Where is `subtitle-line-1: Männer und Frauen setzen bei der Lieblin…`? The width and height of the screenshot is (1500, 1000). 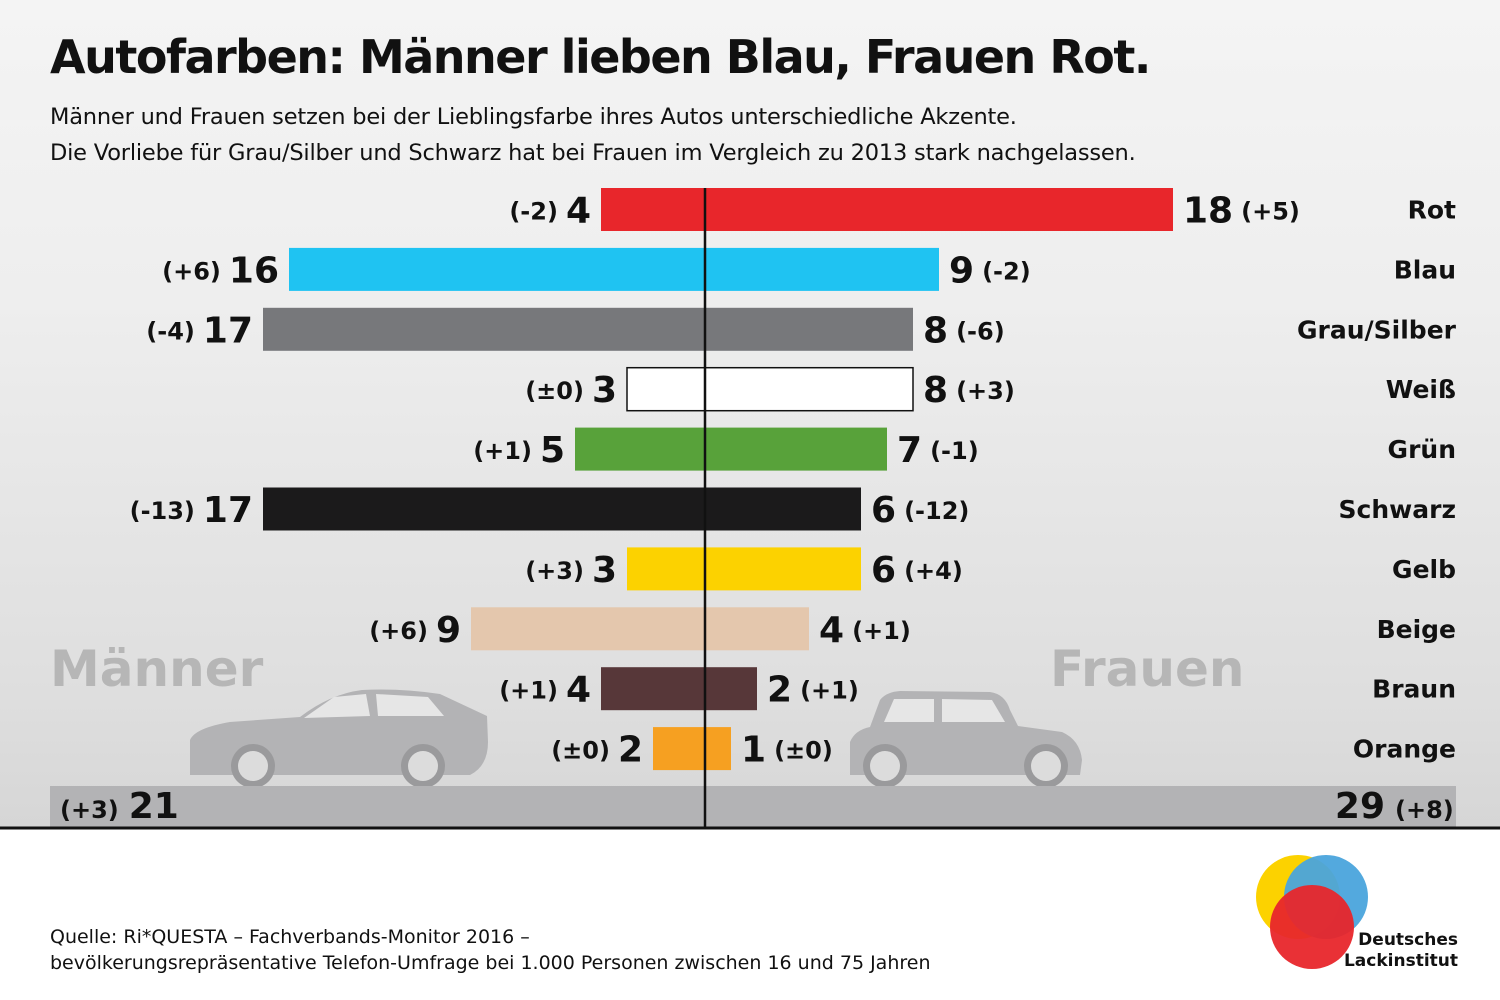 subtitle-line-1: Männer und Frauen setzen bei der Lieblin… is located at coordinates (533, 117).